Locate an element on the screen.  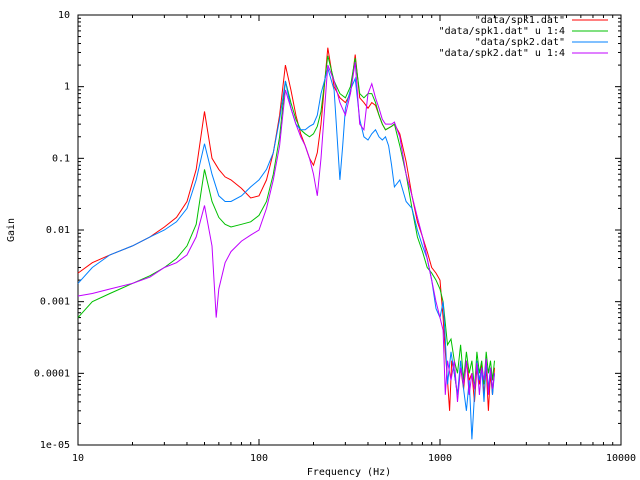
y-axis-label: Gain is located at coordinates (11, 230).